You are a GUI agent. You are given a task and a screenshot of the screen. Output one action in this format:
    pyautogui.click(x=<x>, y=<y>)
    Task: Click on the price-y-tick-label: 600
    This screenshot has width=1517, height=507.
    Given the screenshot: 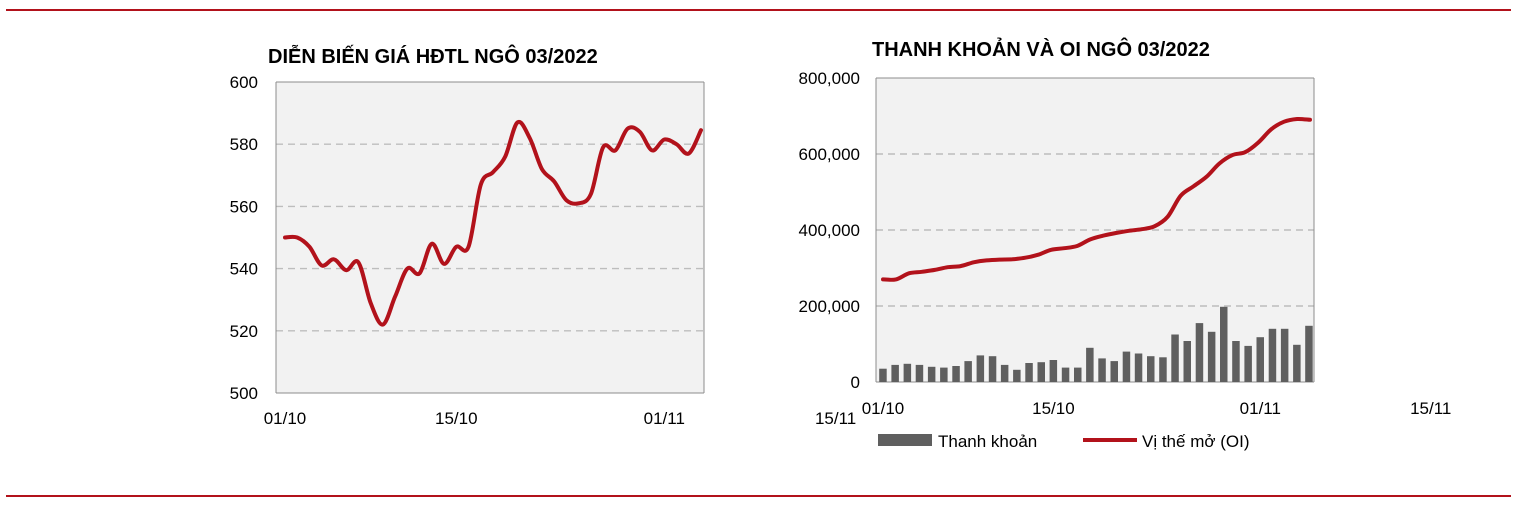 What is the action you would take?
    pyautogui.click(x=244, y=82)
    